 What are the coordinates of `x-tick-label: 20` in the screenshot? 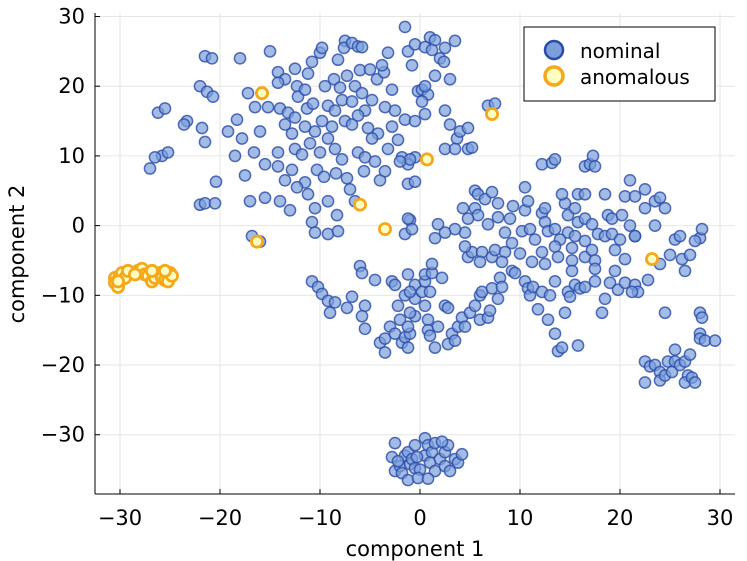 It's located at (620, 518).